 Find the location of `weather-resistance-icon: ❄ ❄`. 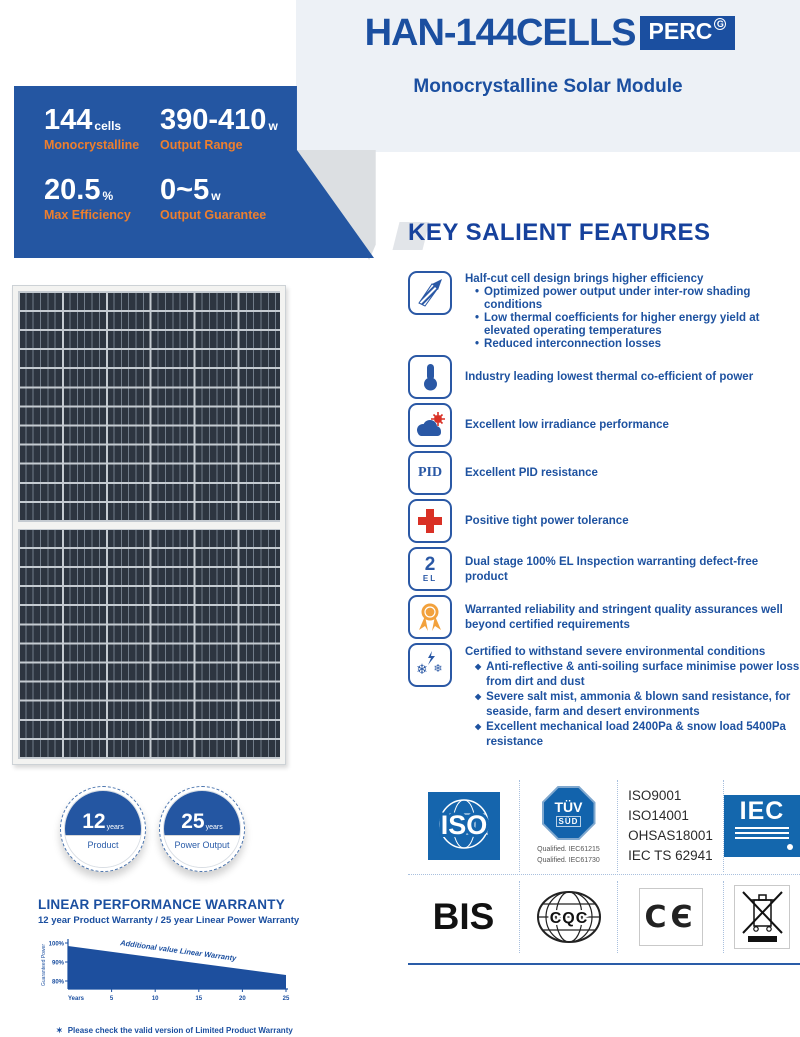

weather-resistance-icon: ❄ ❄ is located at coordinates (430, 664).